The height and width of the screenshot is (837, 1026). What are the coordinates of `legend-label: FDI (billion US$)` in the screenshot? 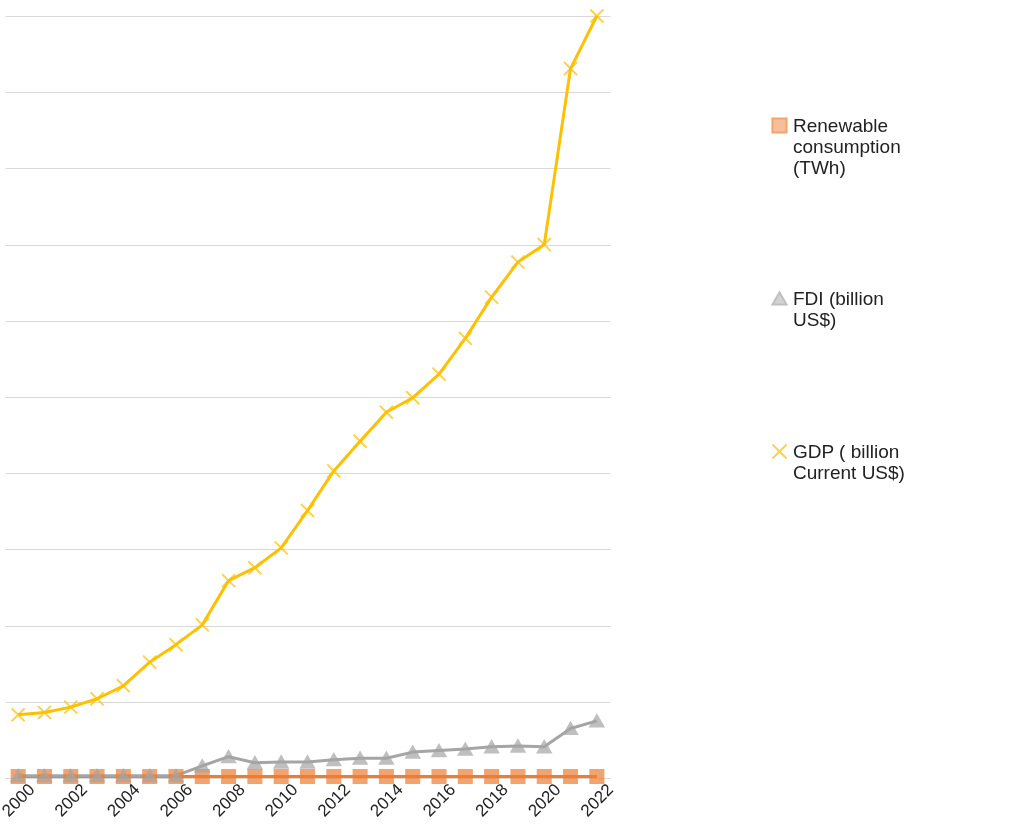 It's located at (838, 308).